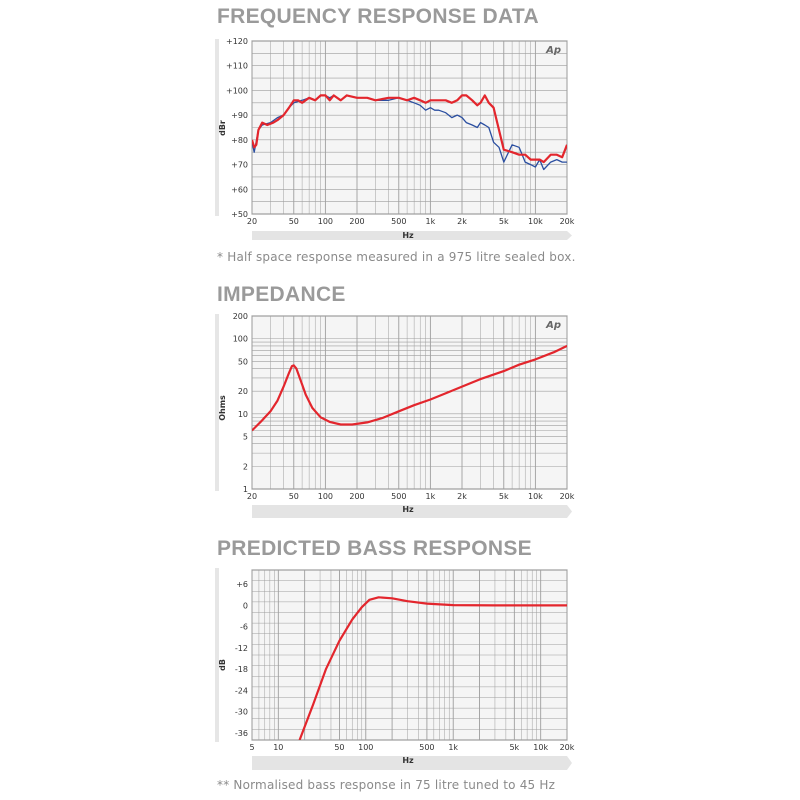  I want to click on section-title: IMPEDANCE, so click(281, 294).